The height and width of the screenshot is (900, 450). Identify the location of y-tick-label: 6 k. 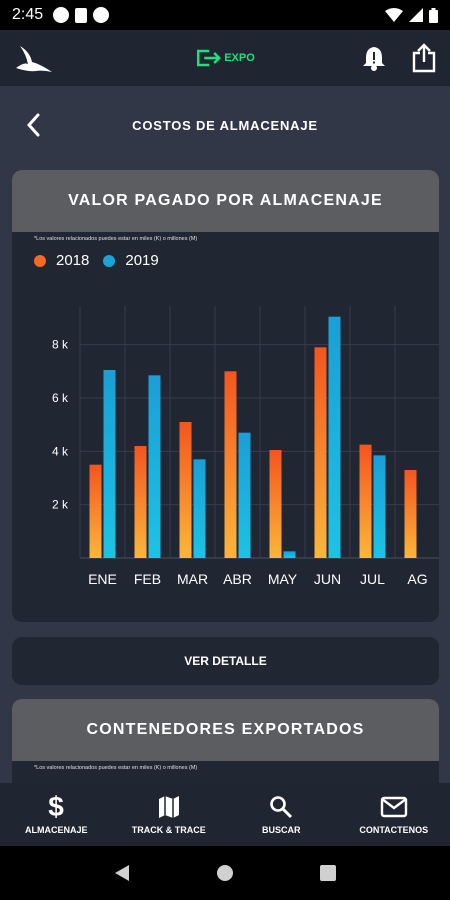
(60, 398).